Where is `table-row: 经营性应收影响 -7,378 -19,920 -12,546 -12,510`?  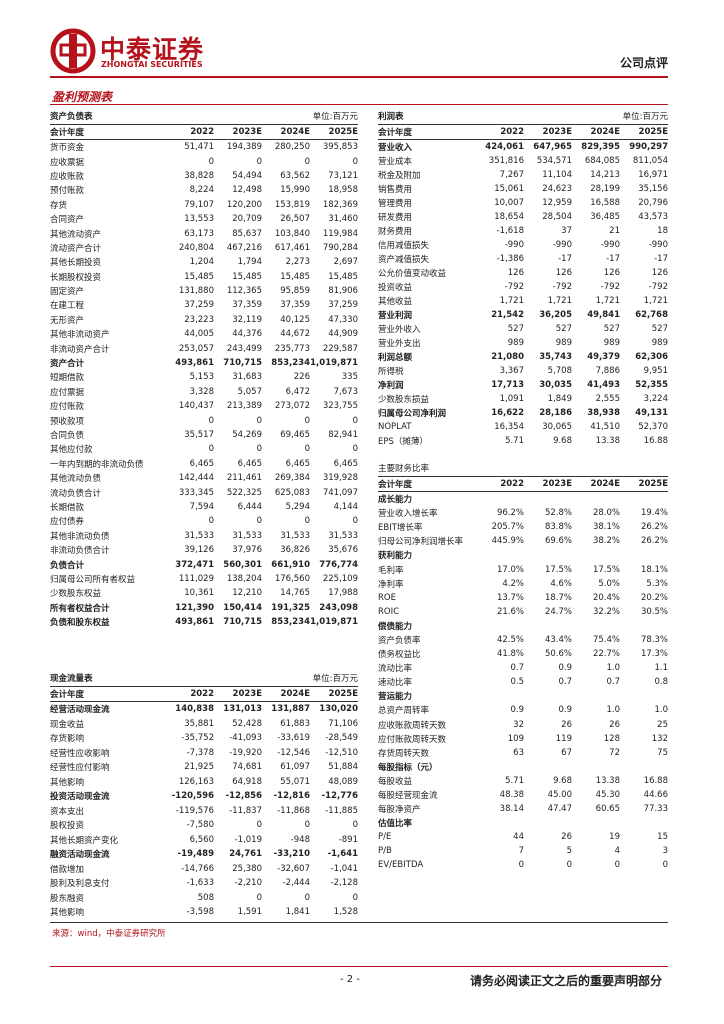
table-row: 经营性应收影响 -7,378 -19,920 -12,546 -12,510 is located at coordinates (204, 753).